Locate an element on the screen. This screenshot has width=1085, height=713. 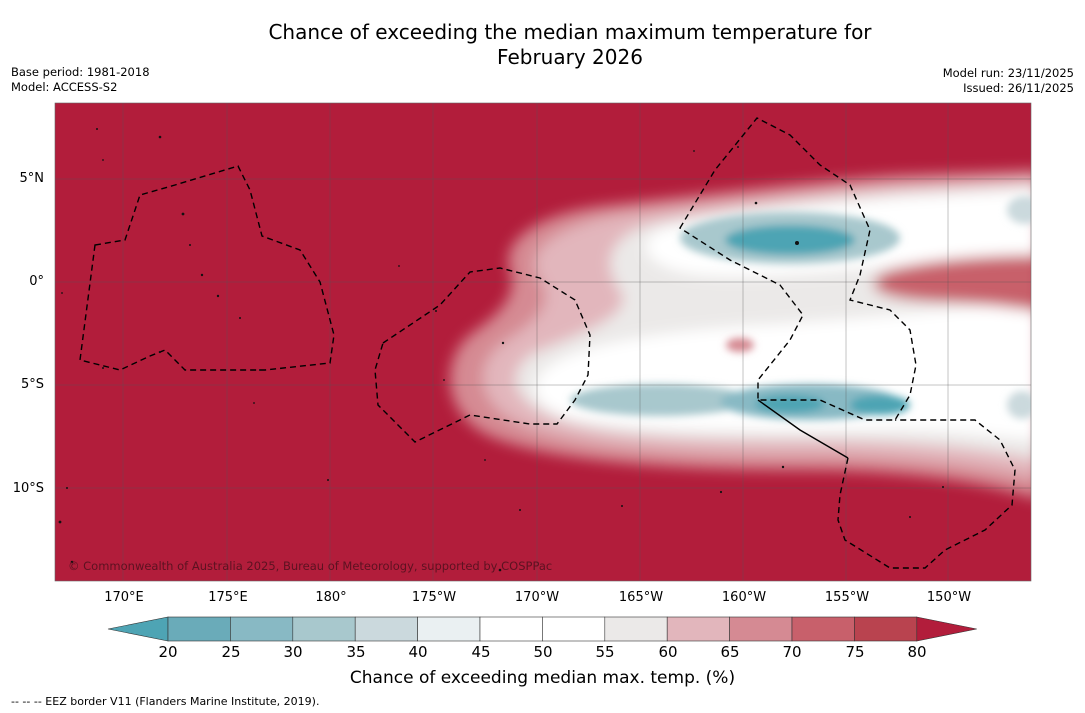
colorbar-extend-low is located at coordinates (138, 629).